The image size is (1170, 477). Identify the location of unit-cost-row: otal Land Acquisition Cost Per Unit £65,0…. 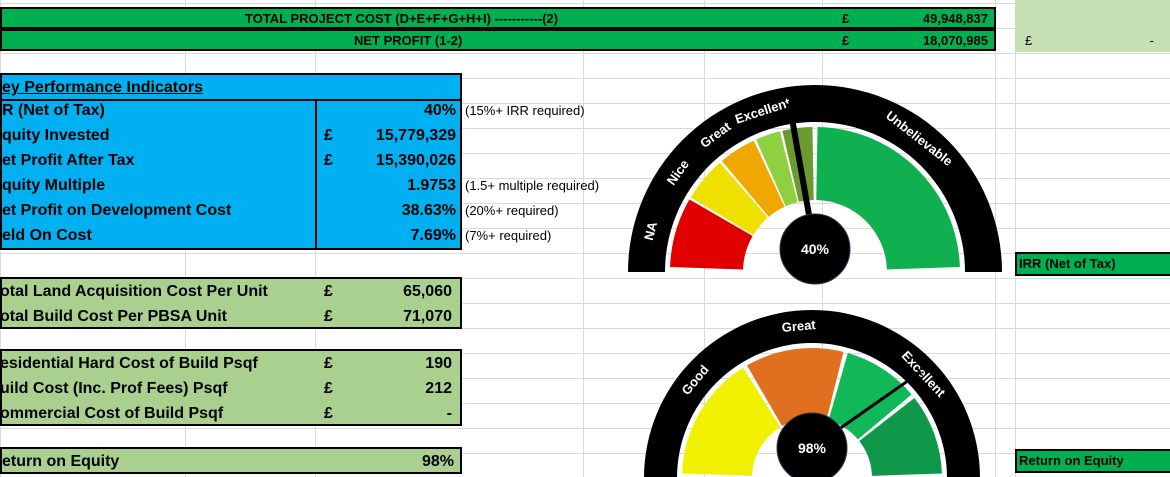
(226, 291).